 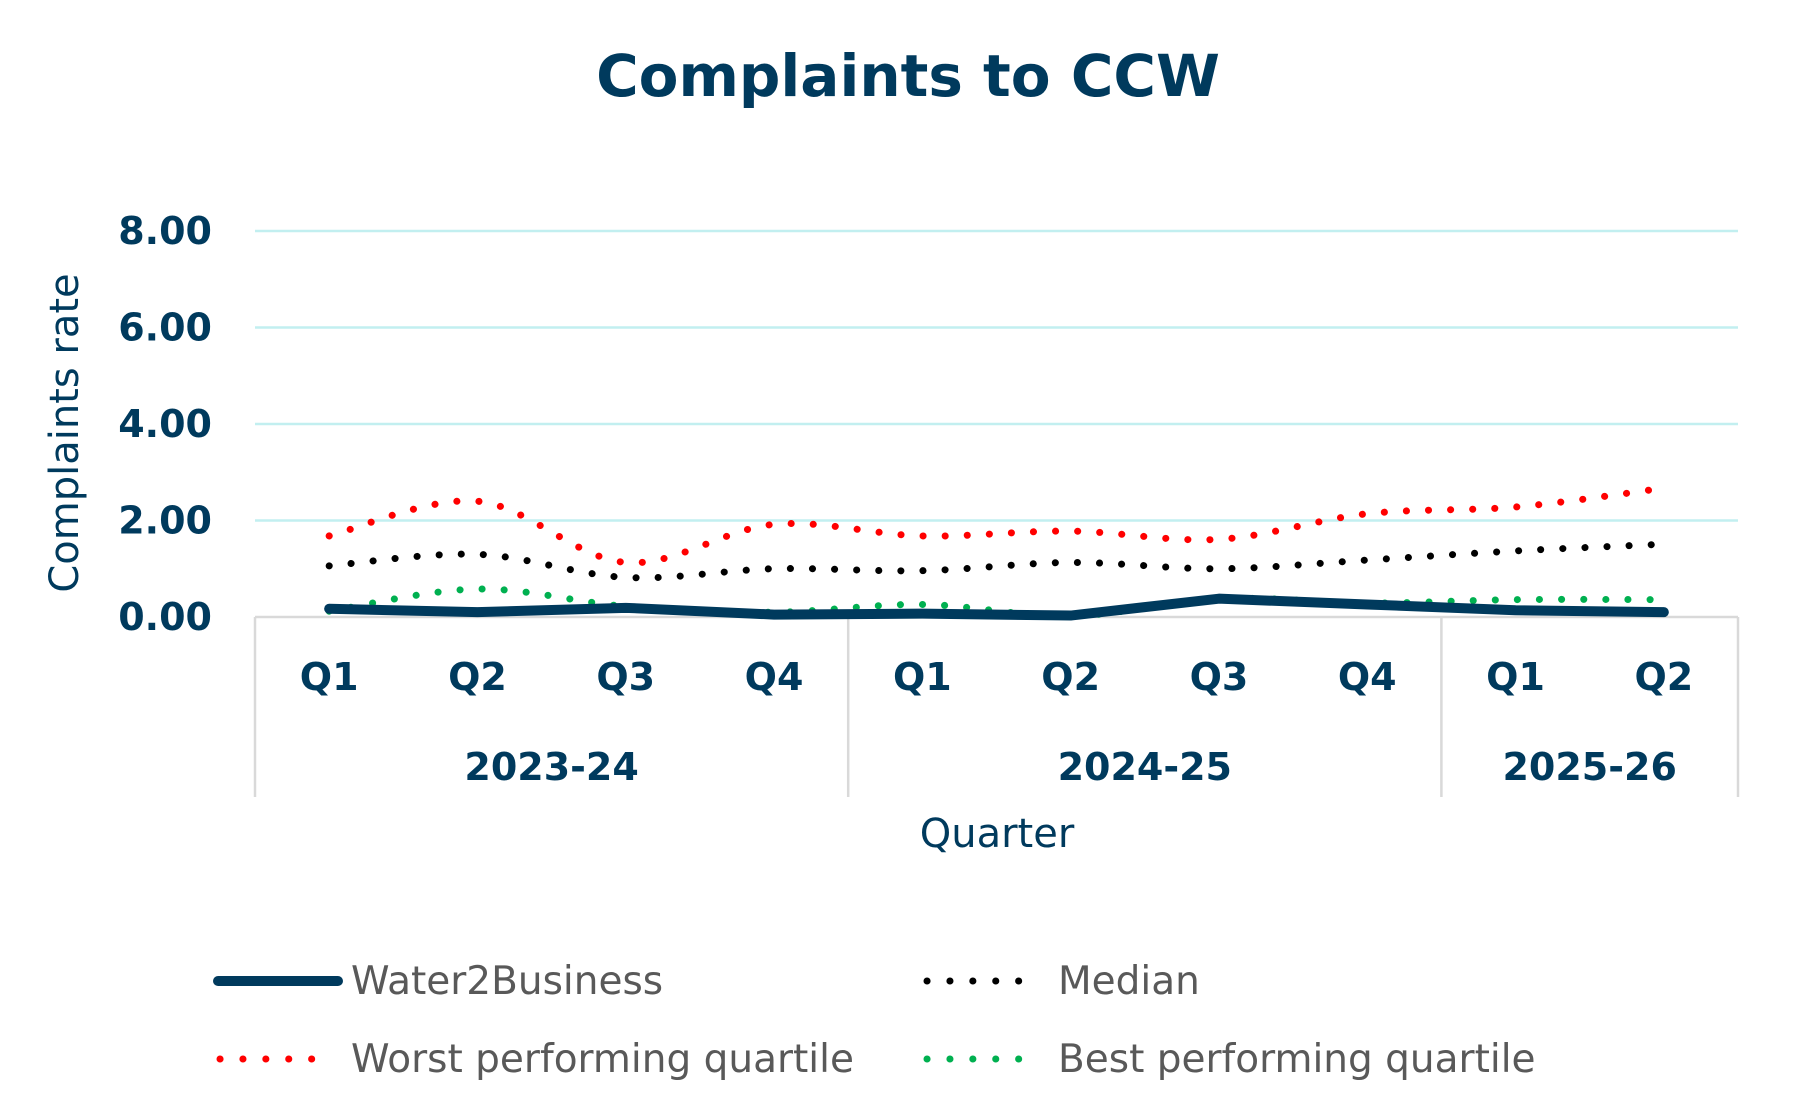 What do you see at coordinates (507, 981) in the screenshot?
I see `legend-label-water2business: Water2Business` at bounding box center [507, 981].